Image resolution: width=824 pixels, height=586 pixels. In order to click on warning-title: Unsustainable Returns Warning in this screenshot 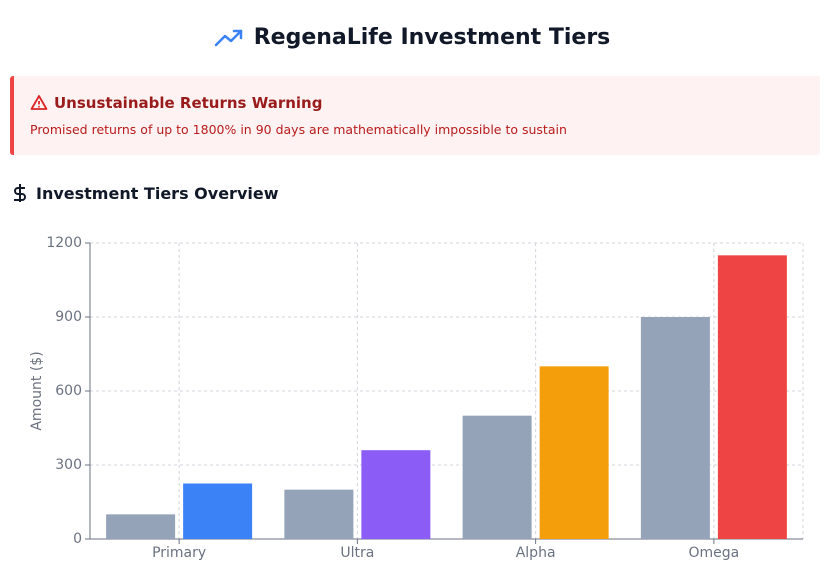, I will do `click(188, 103)`.